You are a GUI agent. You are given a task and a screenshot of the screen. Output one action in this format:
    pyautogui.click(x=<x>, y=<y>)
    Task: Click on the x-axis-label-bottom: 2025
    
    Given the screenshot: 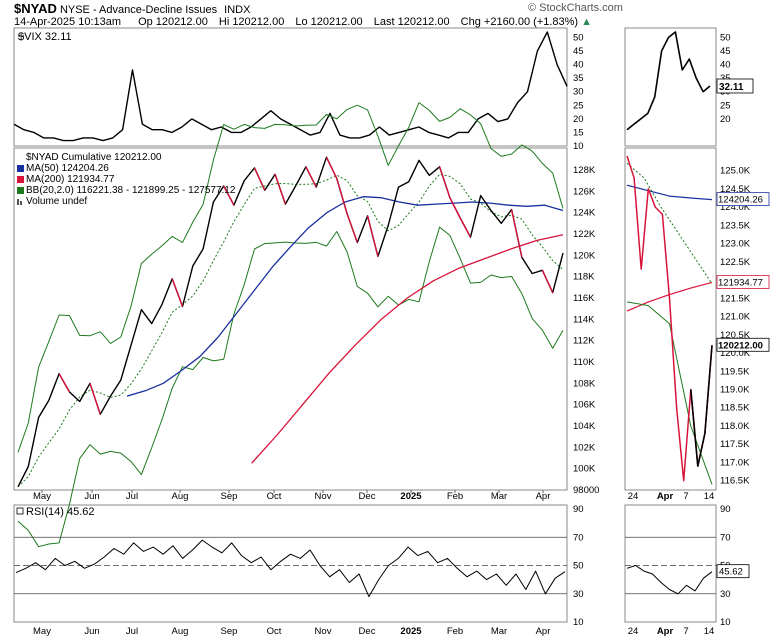 What is the action you would take?
    pyautogui.click(x=411, y=631)
    